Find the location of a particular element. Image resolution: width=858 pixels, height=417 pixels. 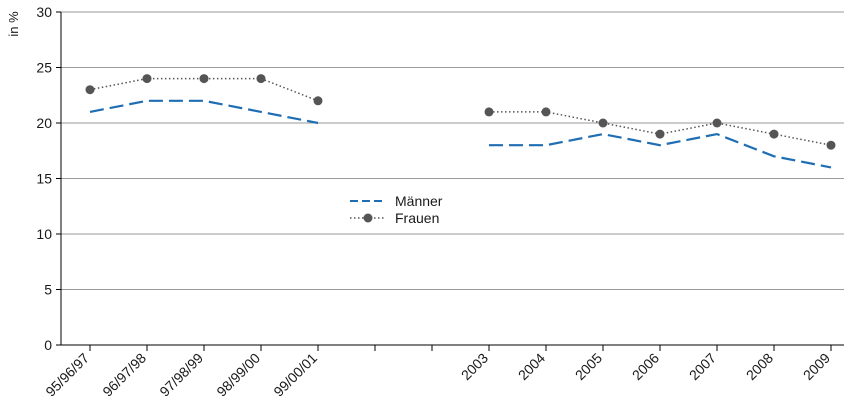

x-tick-label: 2009 is located at coordinates (816, 366).